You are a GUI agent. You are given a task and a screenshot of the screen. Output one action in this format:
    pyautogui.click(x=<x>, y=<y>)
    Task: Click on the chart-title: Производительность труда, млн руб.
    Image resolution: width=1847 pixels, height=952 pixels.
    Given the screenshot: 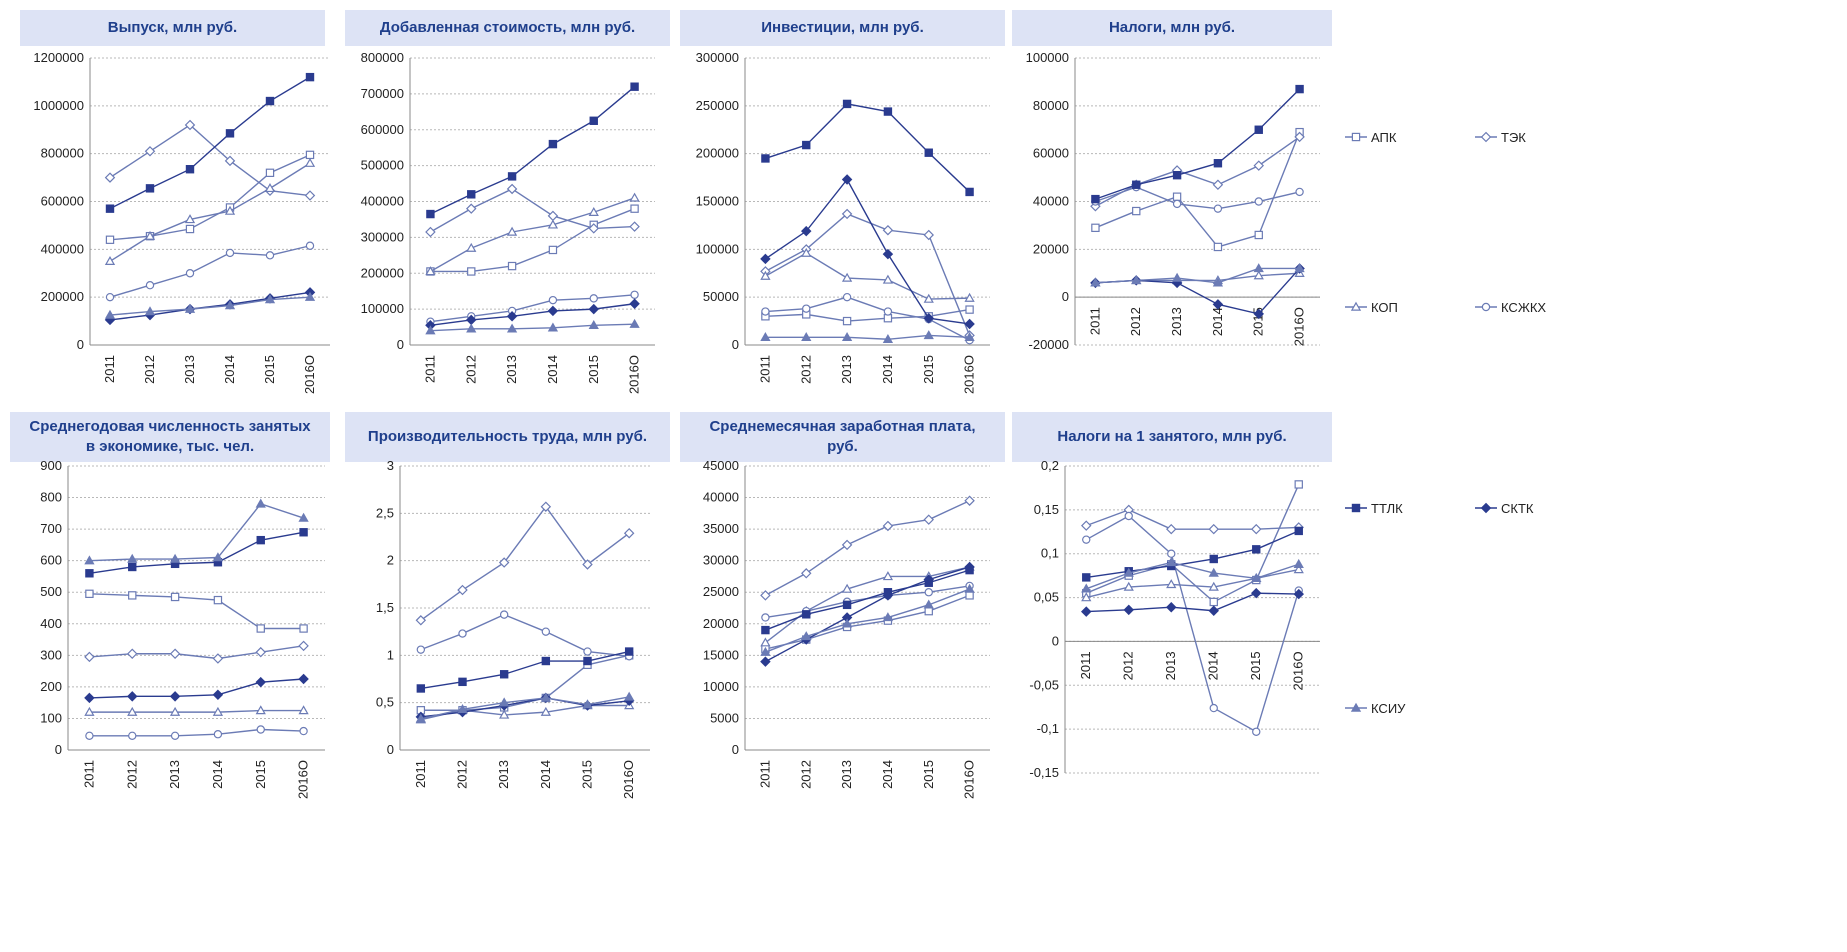 What is the action you would take?
    pyautogui.click(x=507, y=437)
    